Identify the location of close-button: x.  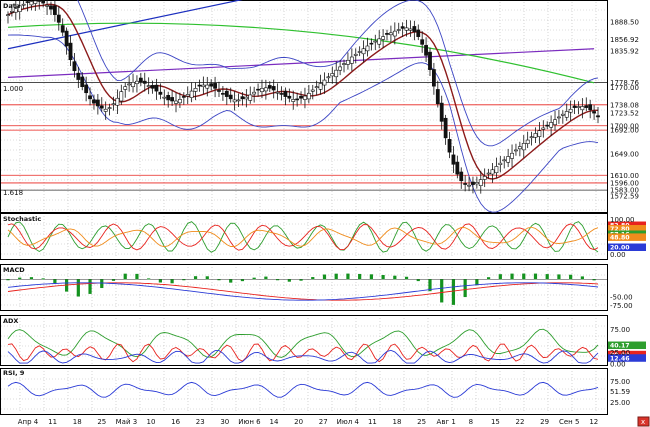
(643, 421).